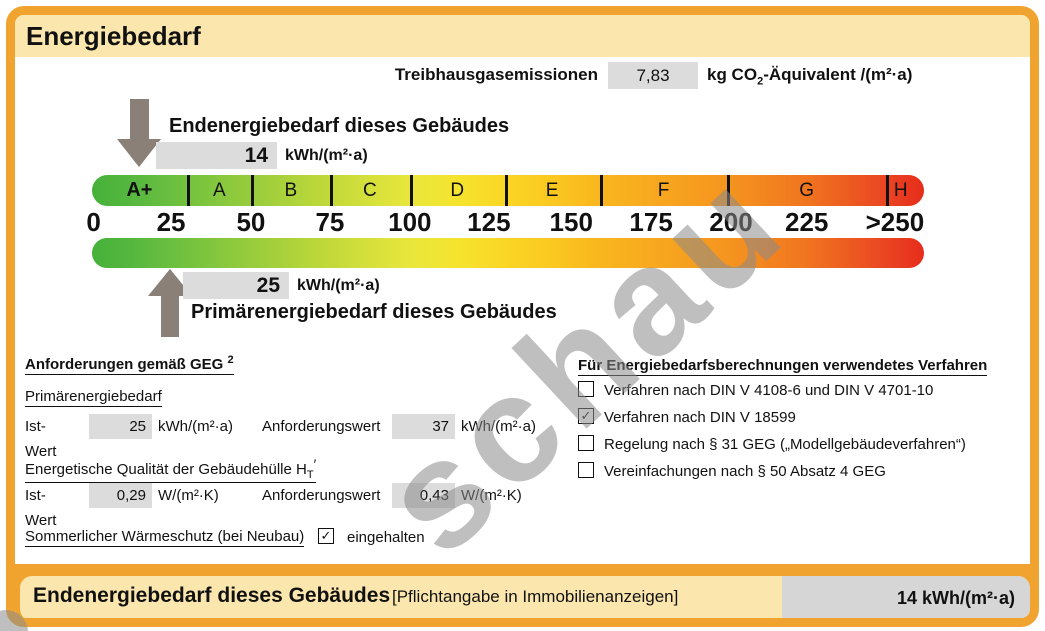 This screenshot has width=1045, height=631. I want to click on envelope-anforderung-unit: W/(m²·K), so click(491, 495).